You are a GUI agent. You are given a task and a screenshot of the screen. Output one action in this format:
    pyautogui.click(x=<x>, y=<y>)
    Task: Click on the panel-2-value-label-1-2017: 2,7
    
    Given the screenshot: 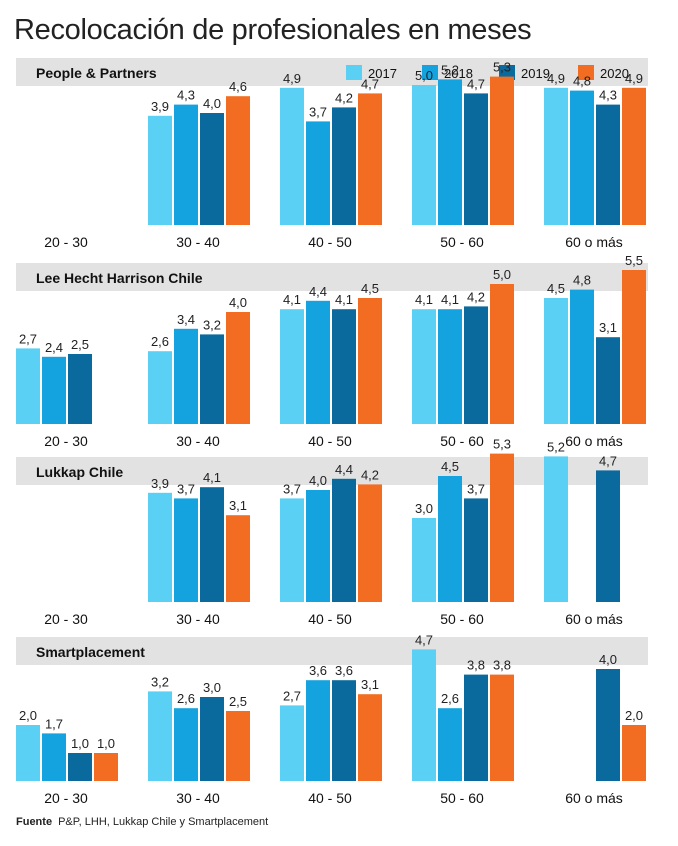 What is the action you would take?
    pyautogui.click(x=28, y=338)
    